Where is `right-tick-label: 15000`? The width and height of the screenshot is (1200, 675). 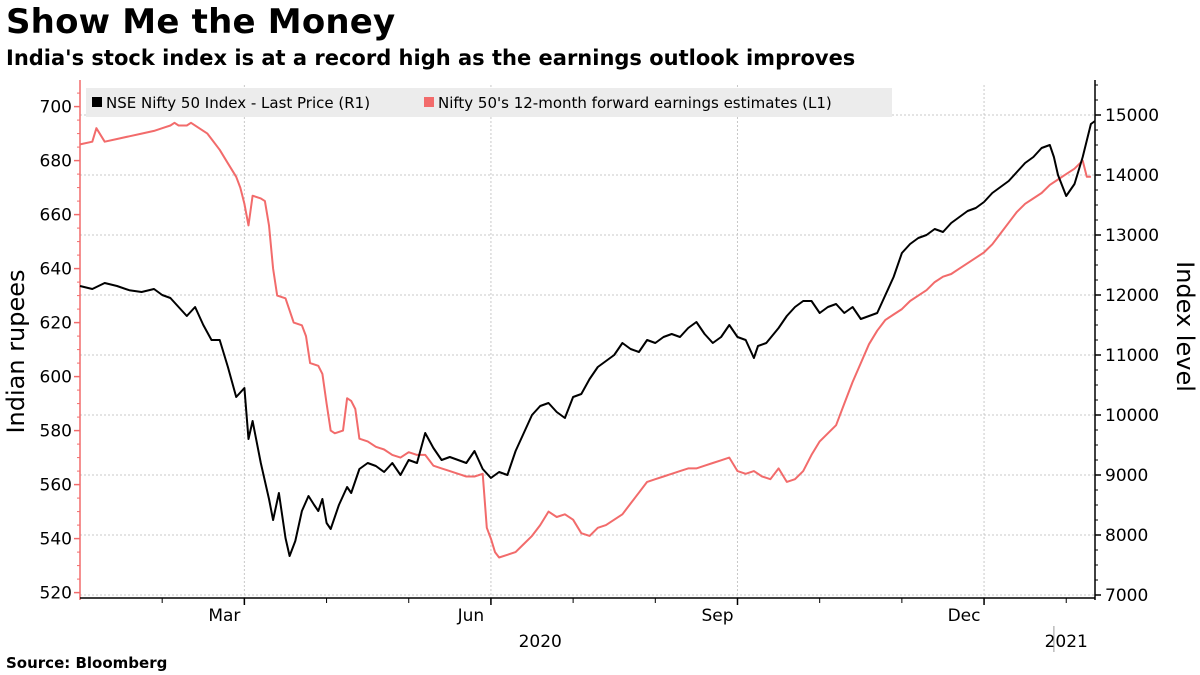 right-tick-label: 15000 is located at coordinates (1132, 116).